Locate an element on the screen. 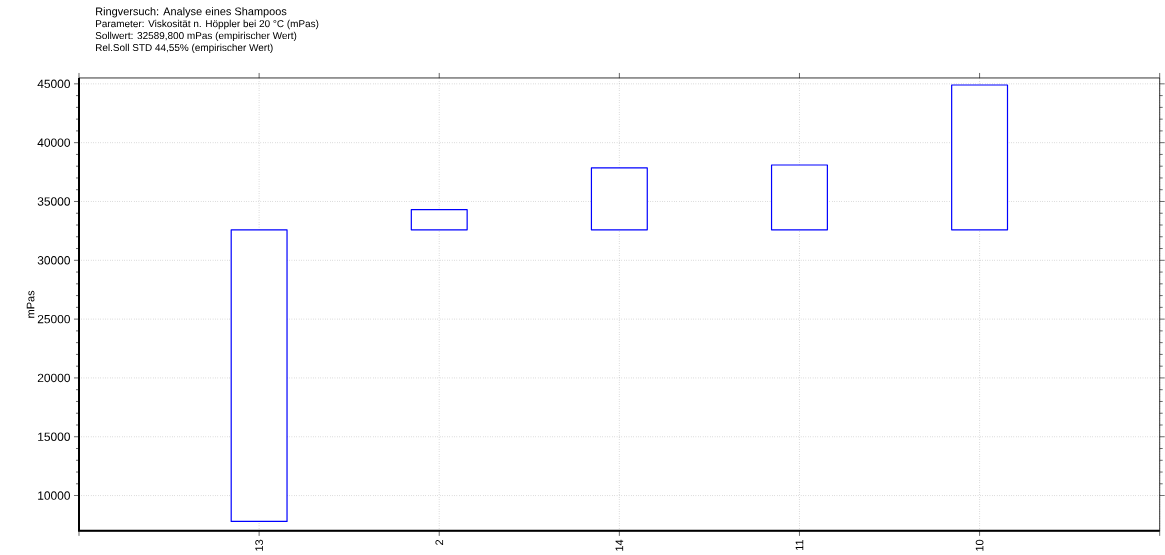  x-tick-label: 2 is located at coordinates (439, 542).